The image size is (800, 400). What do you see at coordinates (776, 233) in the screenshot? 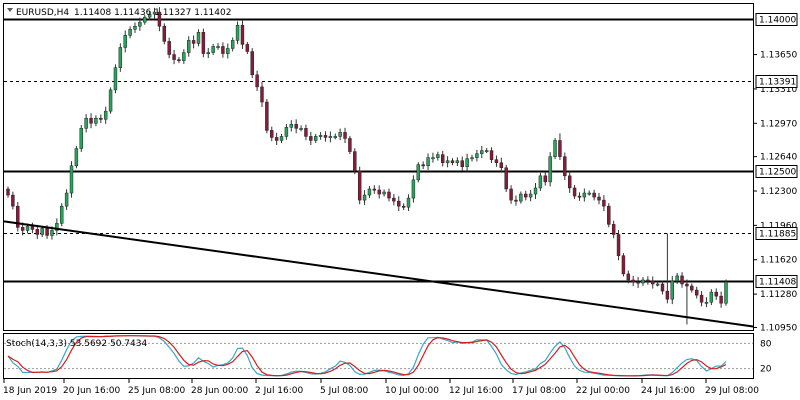
I see `level-tag-4: 1.11885` at bounding box center [776, 233].